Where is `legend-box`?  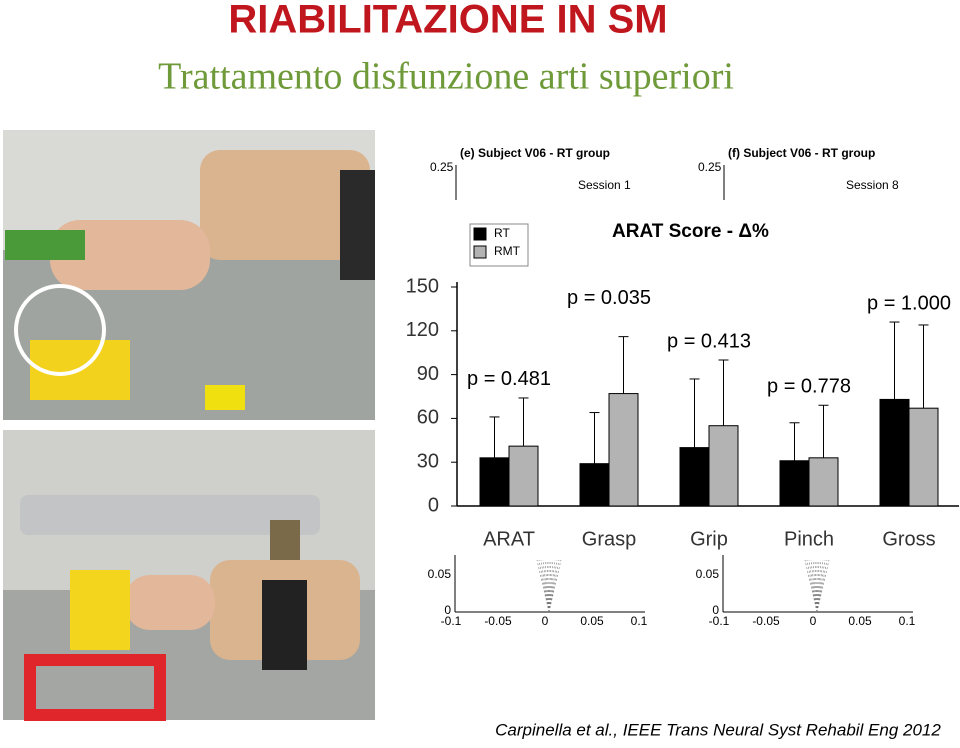
legend-box is located at coordinates (499, 245).